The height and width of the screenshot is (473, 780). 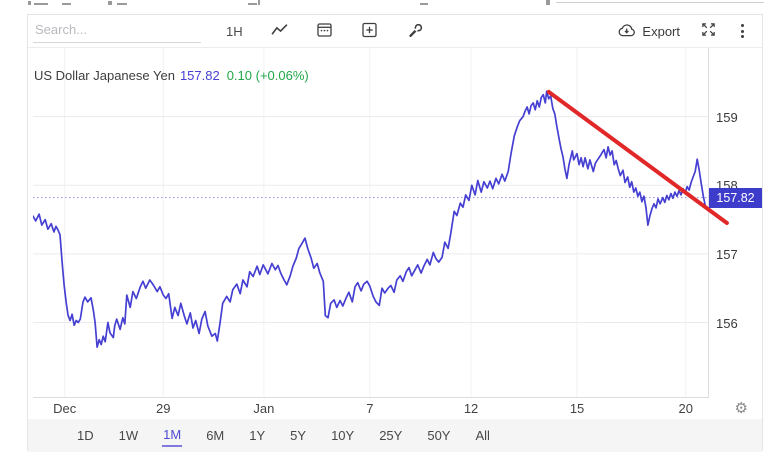 I want to click on y-axis-label: 159, so click(x=727, y=117).